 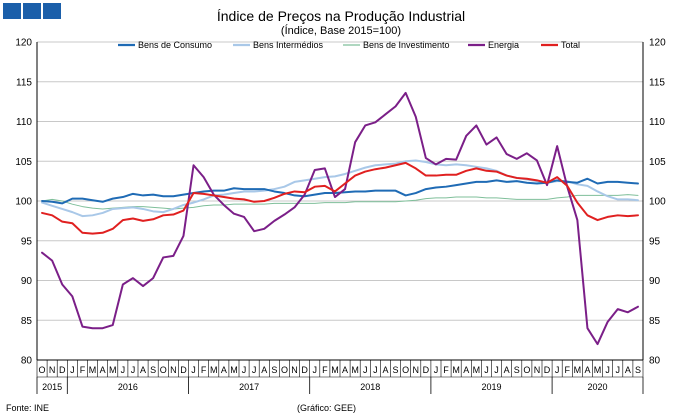 I want to click on y-tick-left: 80, so click(x=27, y=361).